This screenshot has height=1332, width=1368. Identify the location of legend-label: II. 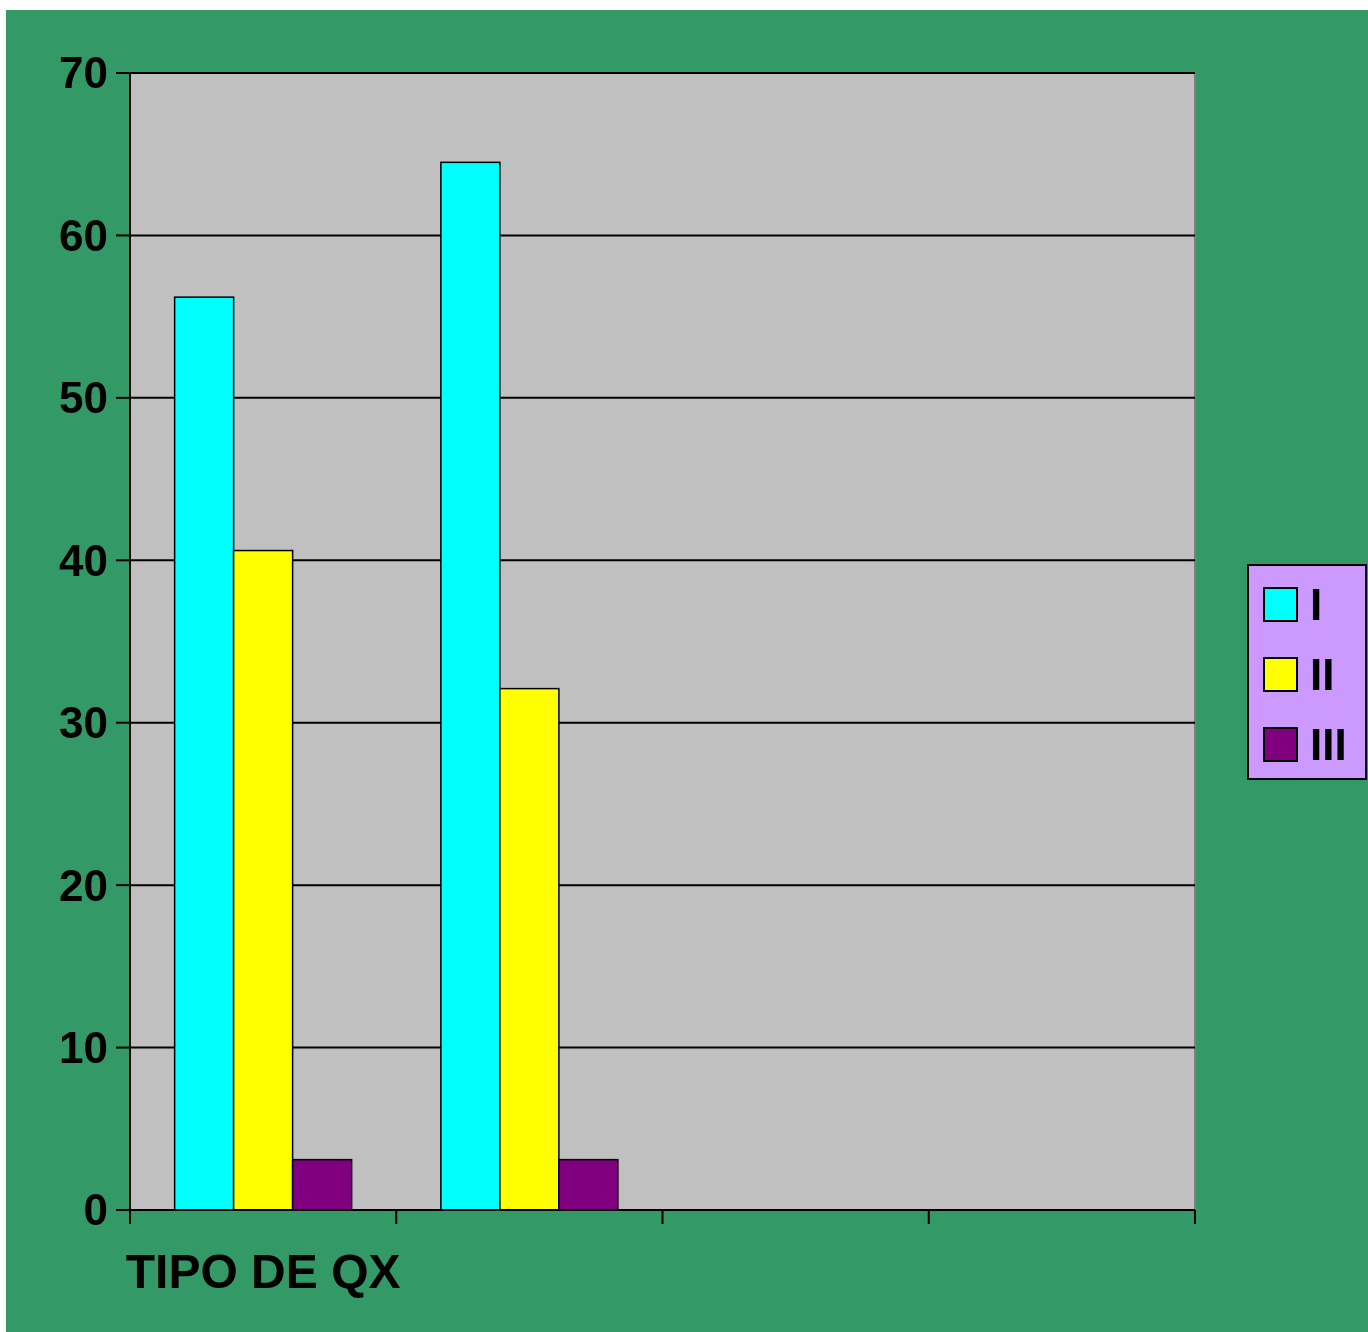
(1322, 675).